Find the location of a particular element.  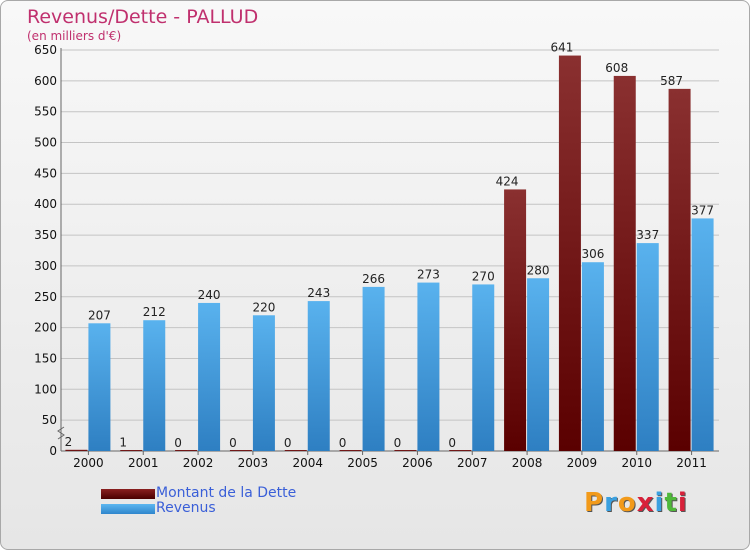

data-label-revenus-2004: 243 is located at coordinates (318, 293).